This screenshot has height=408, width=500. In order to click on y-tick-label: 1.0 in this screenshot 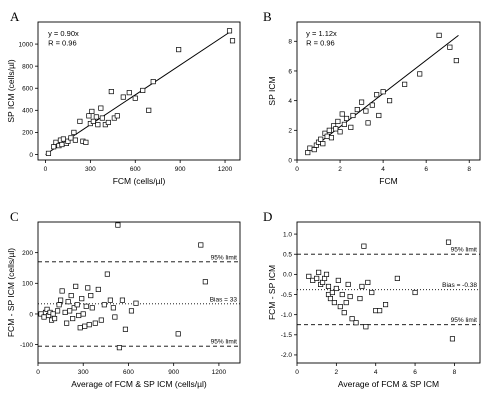, I will do `click(287, 234)`.